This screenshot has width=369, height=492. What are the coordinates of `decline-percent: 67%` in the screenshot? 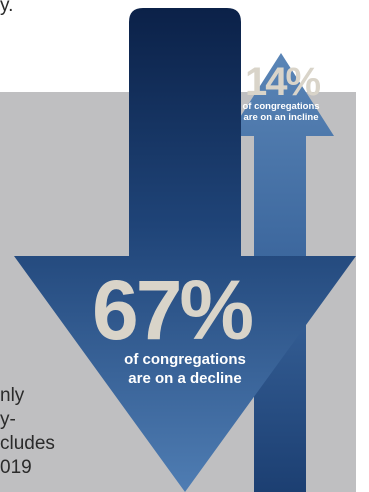 It's located at (173, 310).